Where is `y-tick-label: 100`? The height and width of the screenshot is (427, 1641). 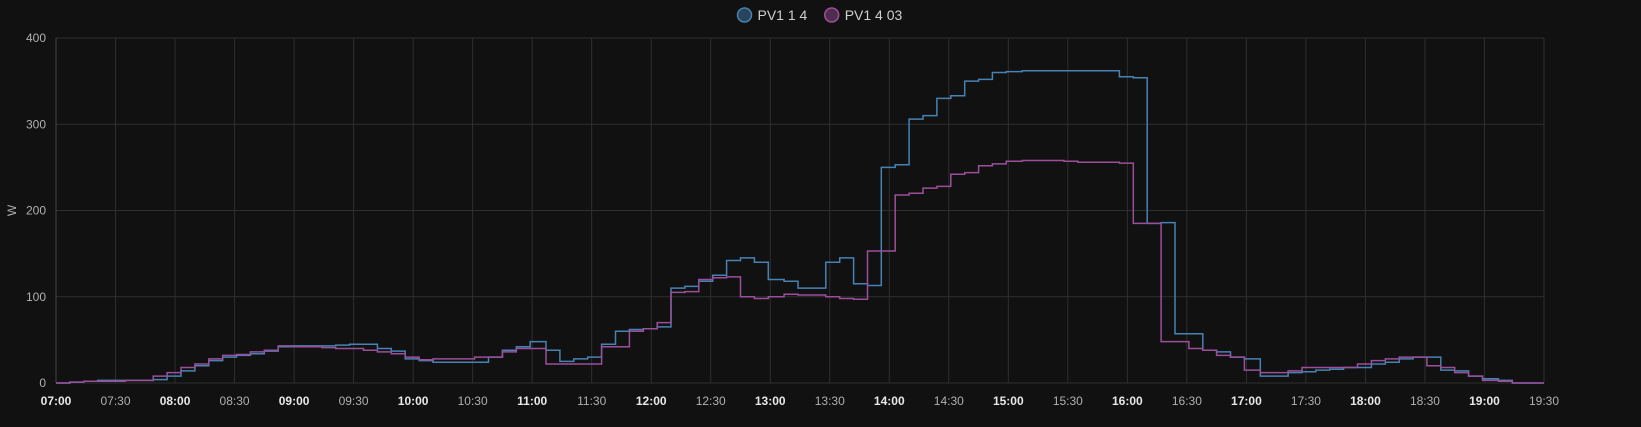 y-tick-label: 100 is located at coordinates (36, 297).